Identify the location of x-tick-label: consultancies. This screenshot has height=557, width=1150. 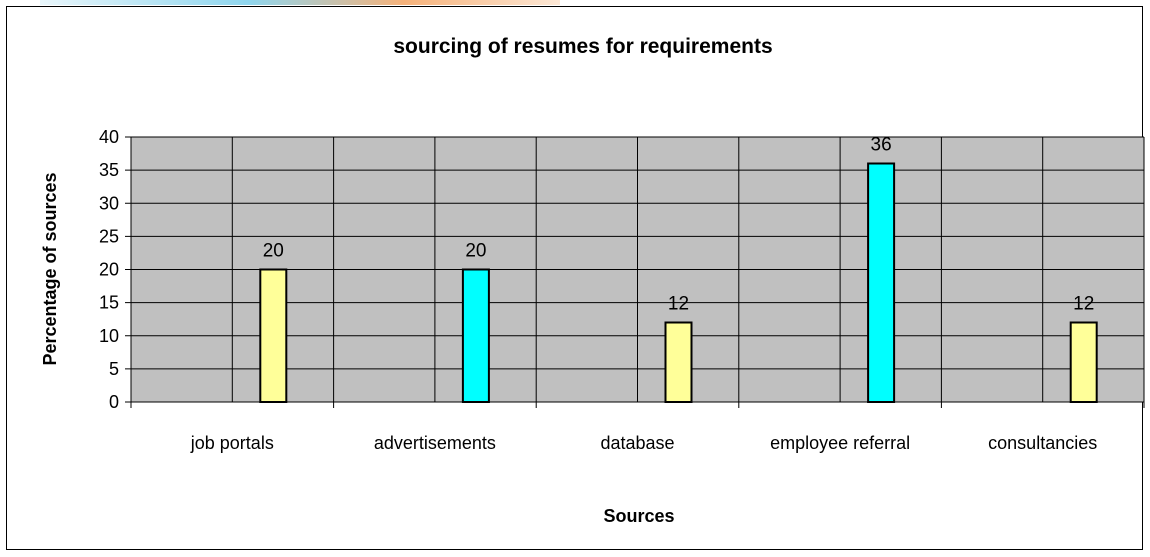
(1042, 443).